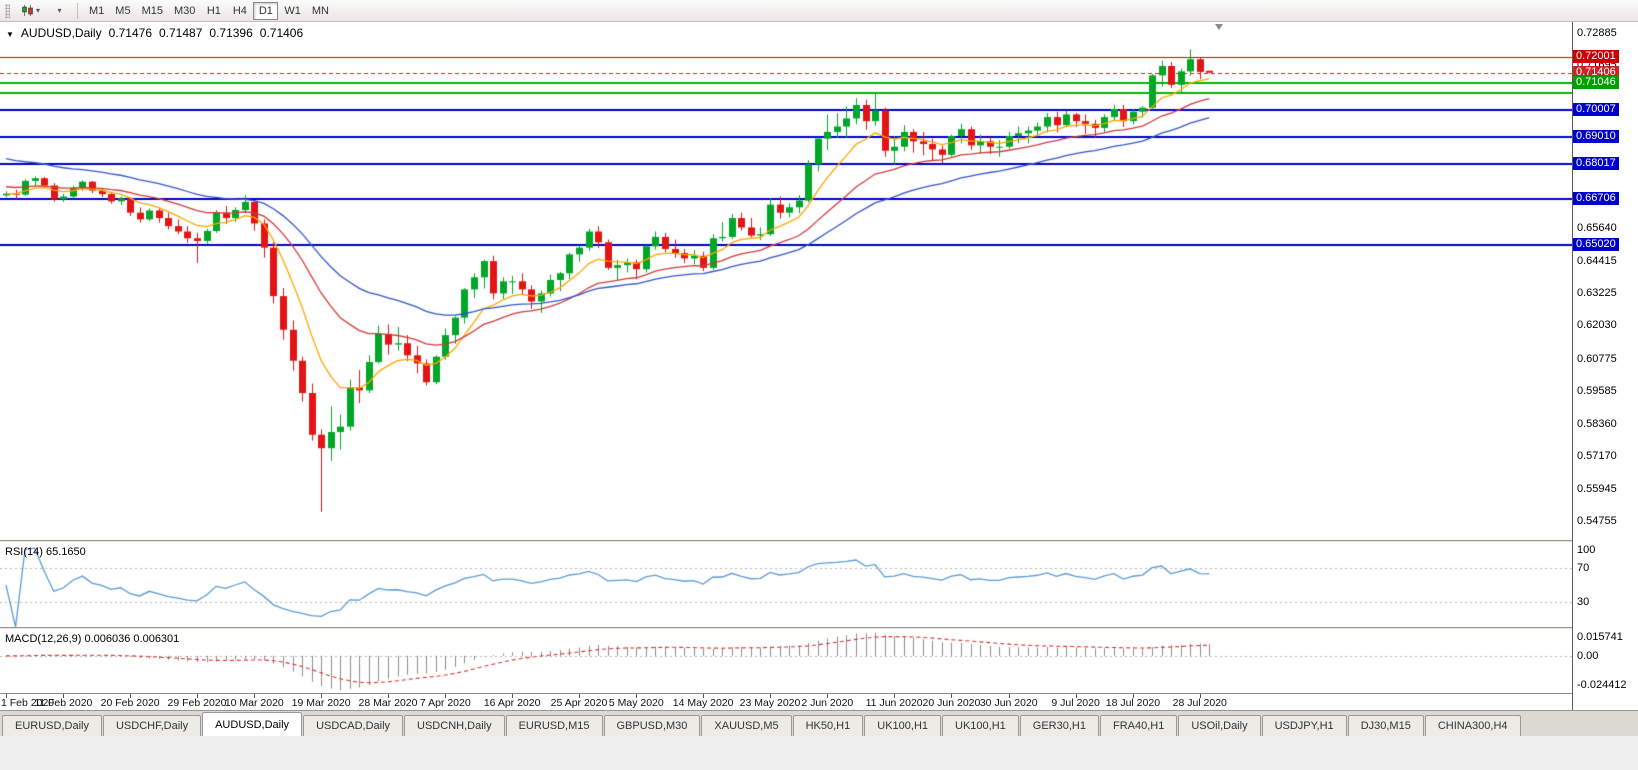  What do you see at coordinates (130, 703) in the screenshot?
I see `time-axis-label: 20 Feb 2020` at bounding box center [130, 703].